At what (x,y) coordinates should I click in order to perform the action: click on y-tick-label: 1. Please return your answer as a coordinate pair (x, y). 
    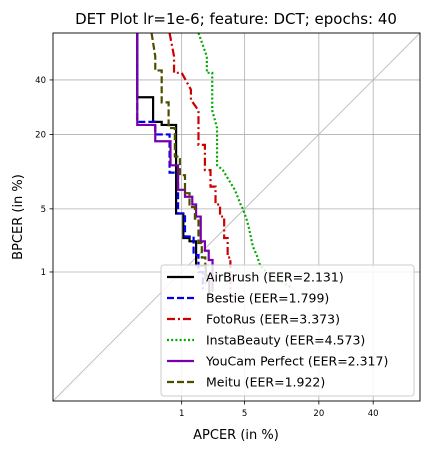
    Looking at the image, I should click on (43, 273).